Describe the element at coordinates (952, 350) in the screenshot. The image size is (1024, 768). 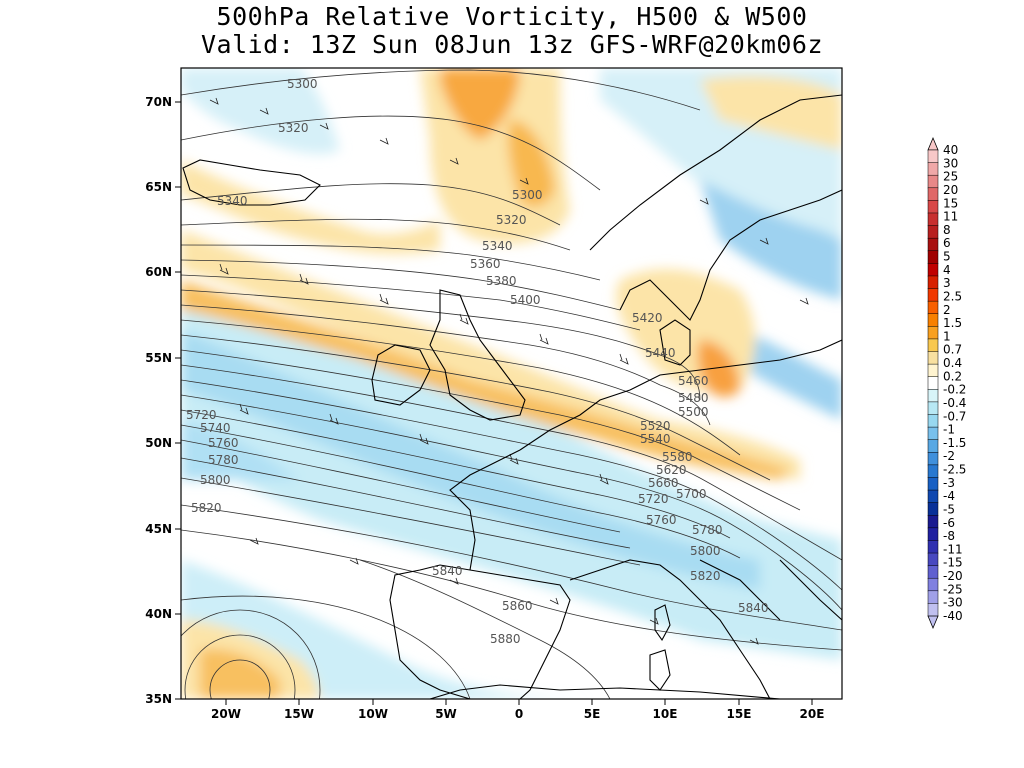
I see `colorbar-label: 0.7` at that location.